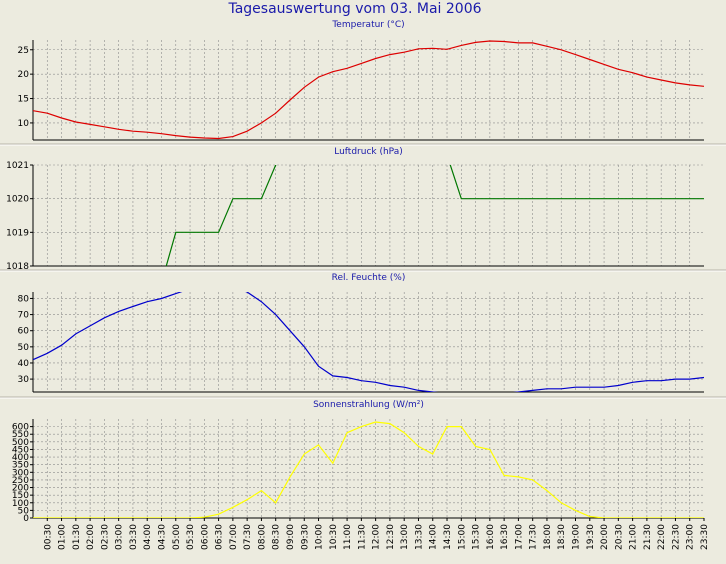 This screenshot has height=564, width=726. I want to click on series-line, so click(434, 215).